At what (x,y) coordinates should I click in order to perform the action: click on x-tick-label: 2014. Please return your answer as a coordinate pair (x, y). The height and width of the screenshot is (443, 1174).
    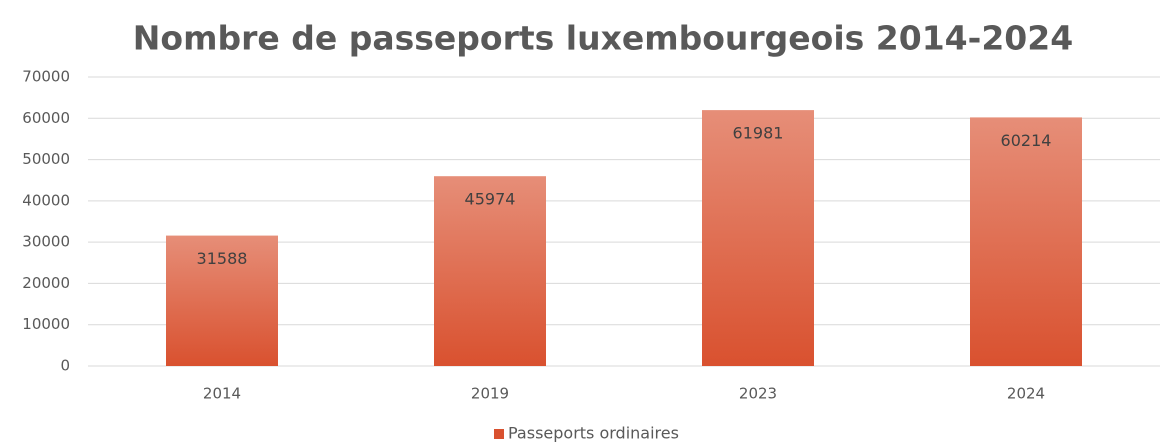
    Looking at the image, I should click on (222, 394).